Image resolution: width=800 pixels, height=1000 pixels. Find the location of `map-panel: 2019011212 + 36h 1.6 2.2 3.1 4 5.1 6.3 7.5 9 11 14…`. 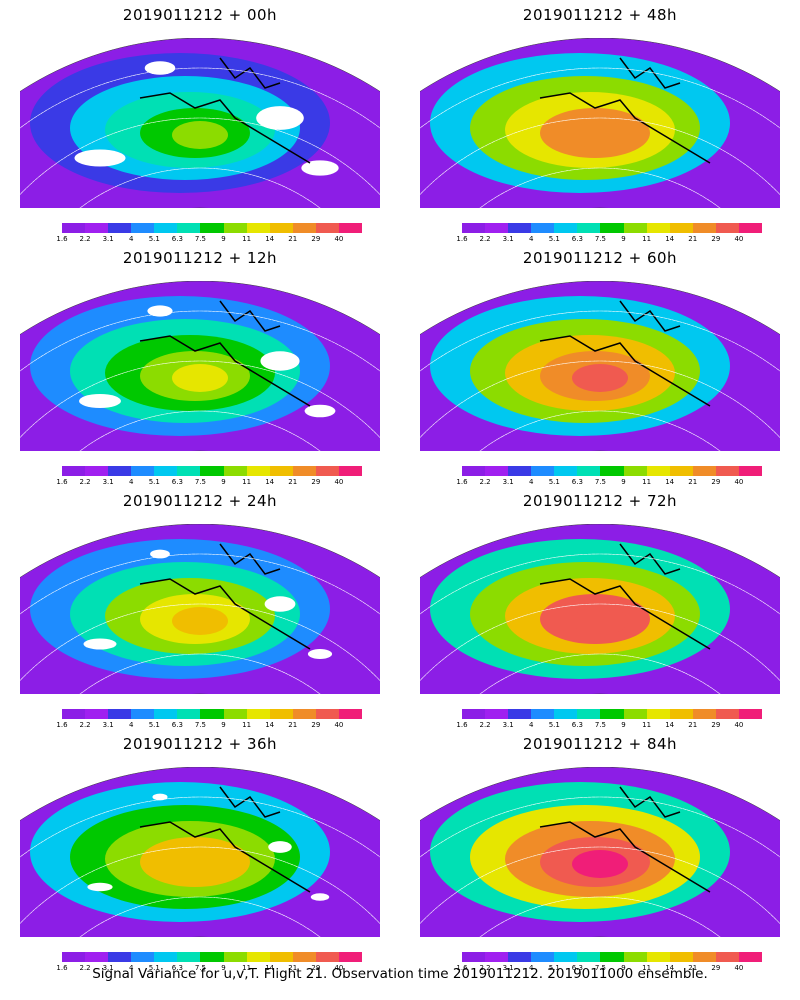

map-panel: 2019011212 + 36h 1.6 2.2 3.1 4 5.1 6.3 7.5 9 11 14… is located at coordinates (200, 850).